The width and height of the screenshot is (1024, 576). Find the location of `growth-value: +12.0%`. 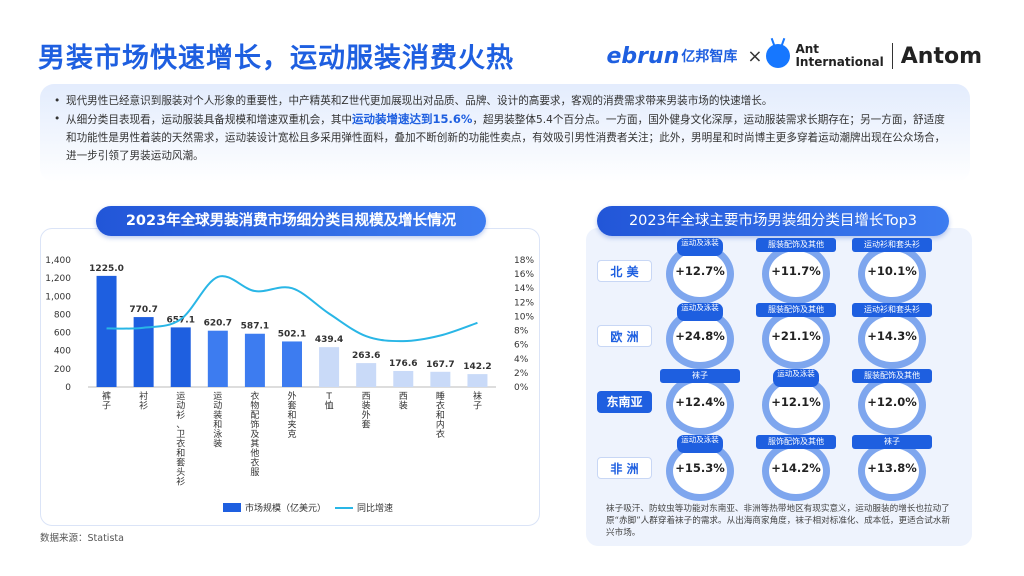

growth-value: +12.0% is located at coordinates (892, 402).